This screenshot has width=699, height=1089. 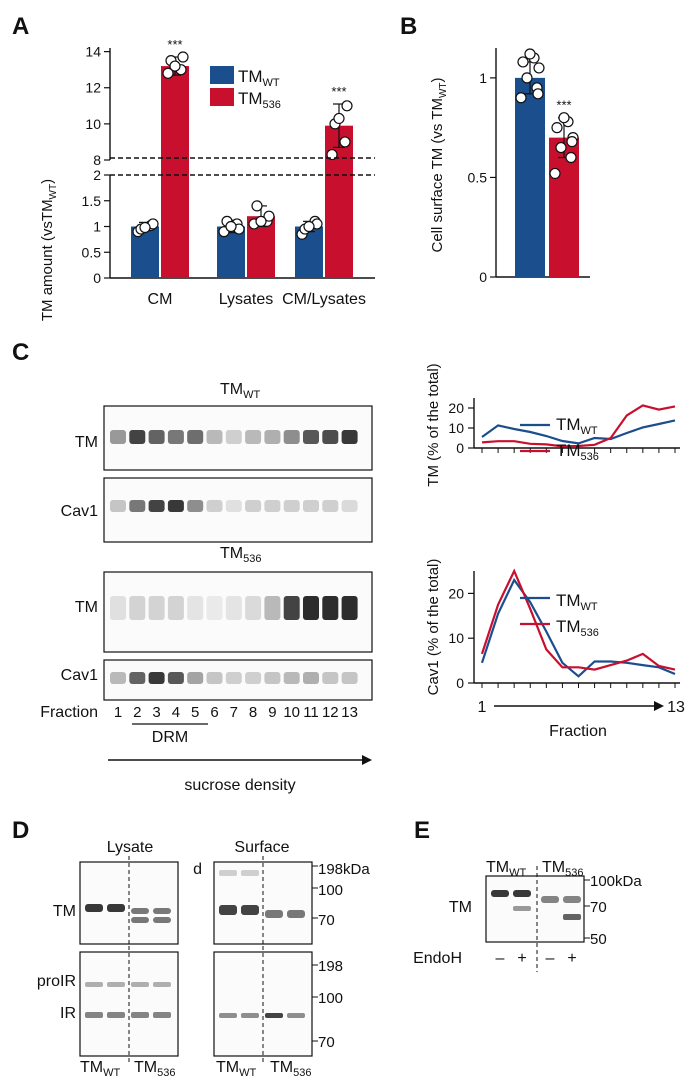 What do you see at coordinates (253, 712) in the screenshot?
I see `fraction-number: 8` at bounding box center [253, 712].